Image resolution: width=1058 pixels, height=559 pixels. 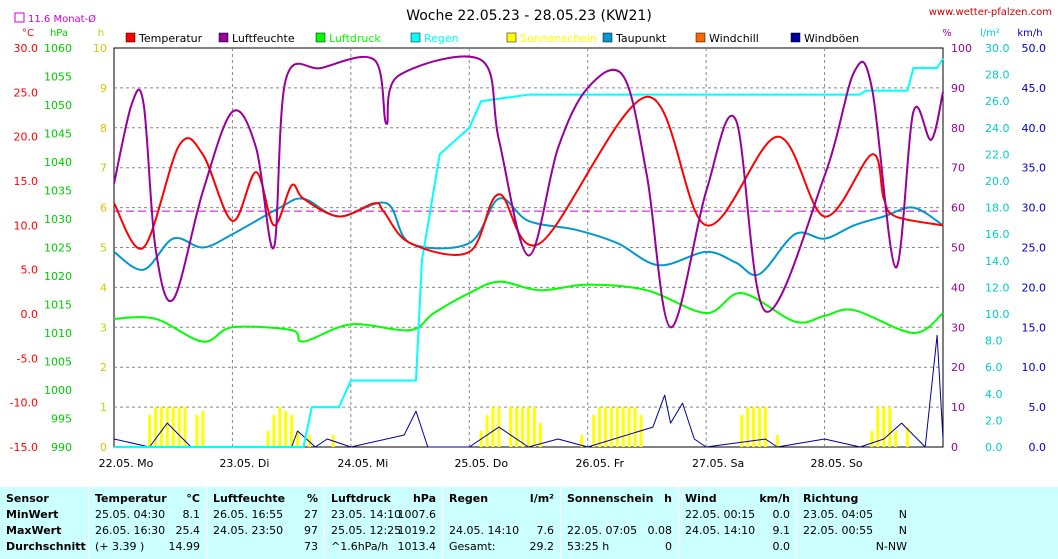 What do you see at coordinates (958, 407) in the screenshot?
I see `axis-tick-humidity: 10` at bounding box center [958, 407].